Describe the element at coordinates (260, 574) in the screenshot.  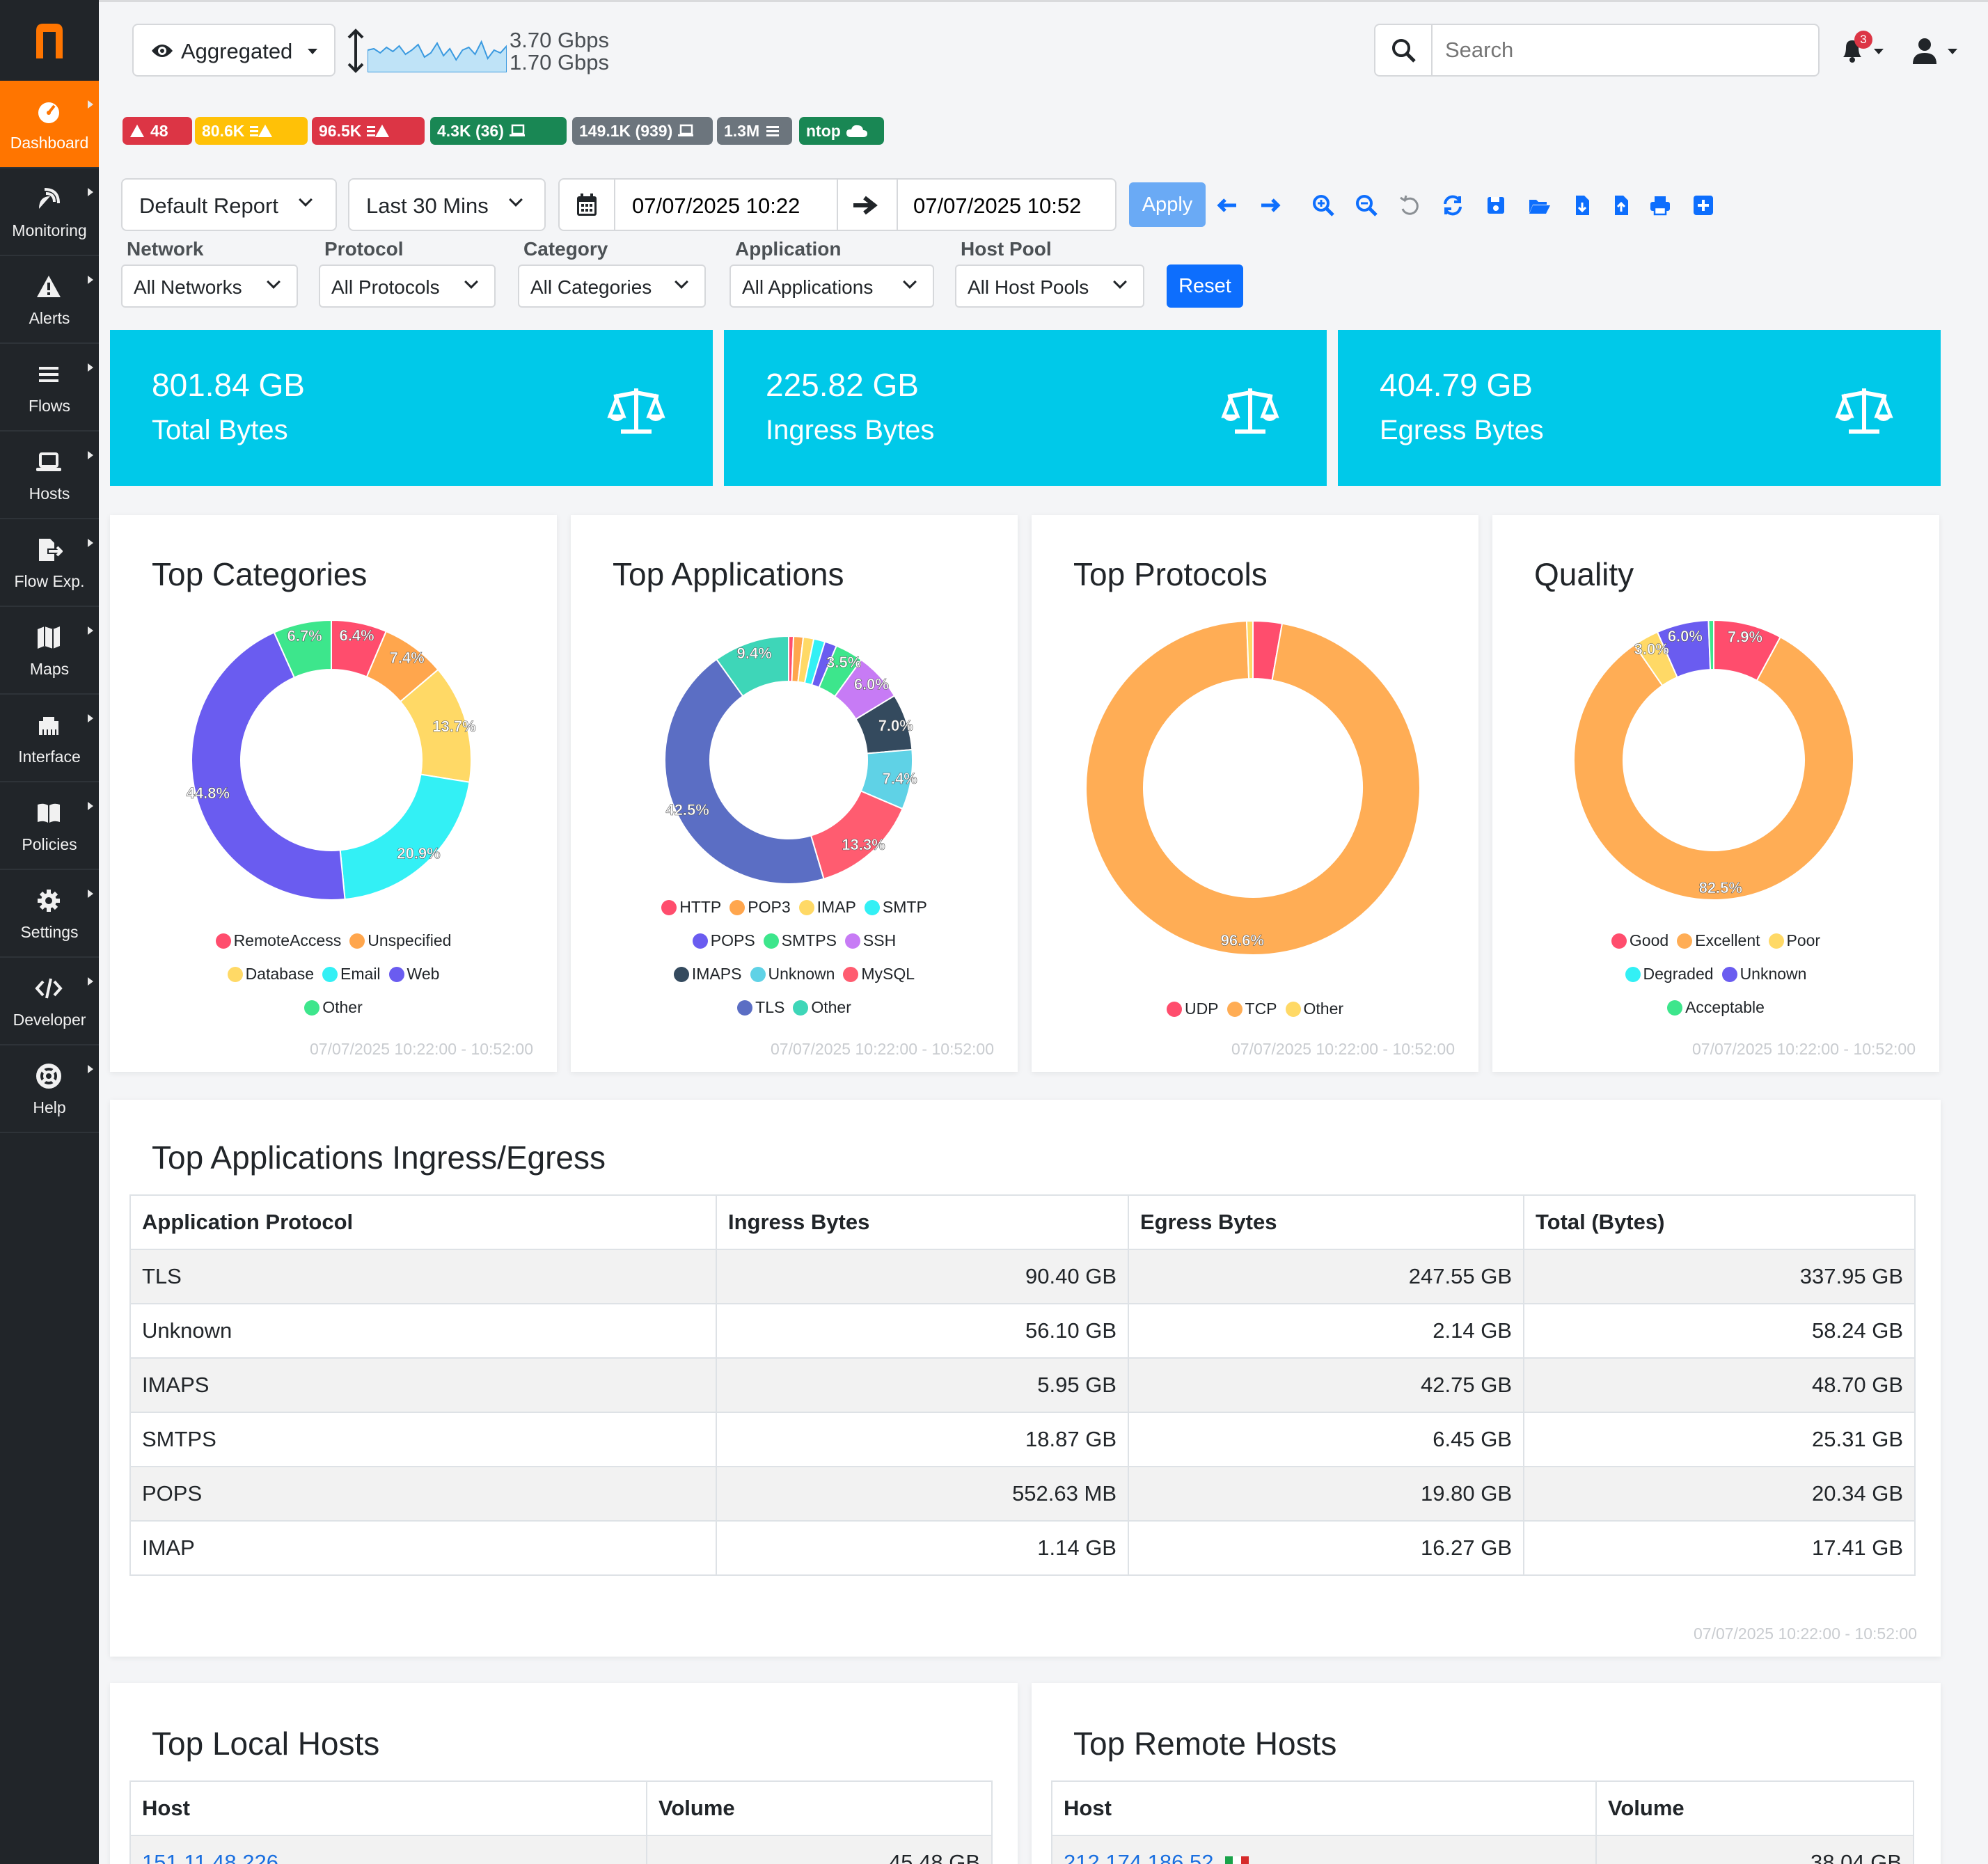
I see `chart-title: Top Categories` at that location.